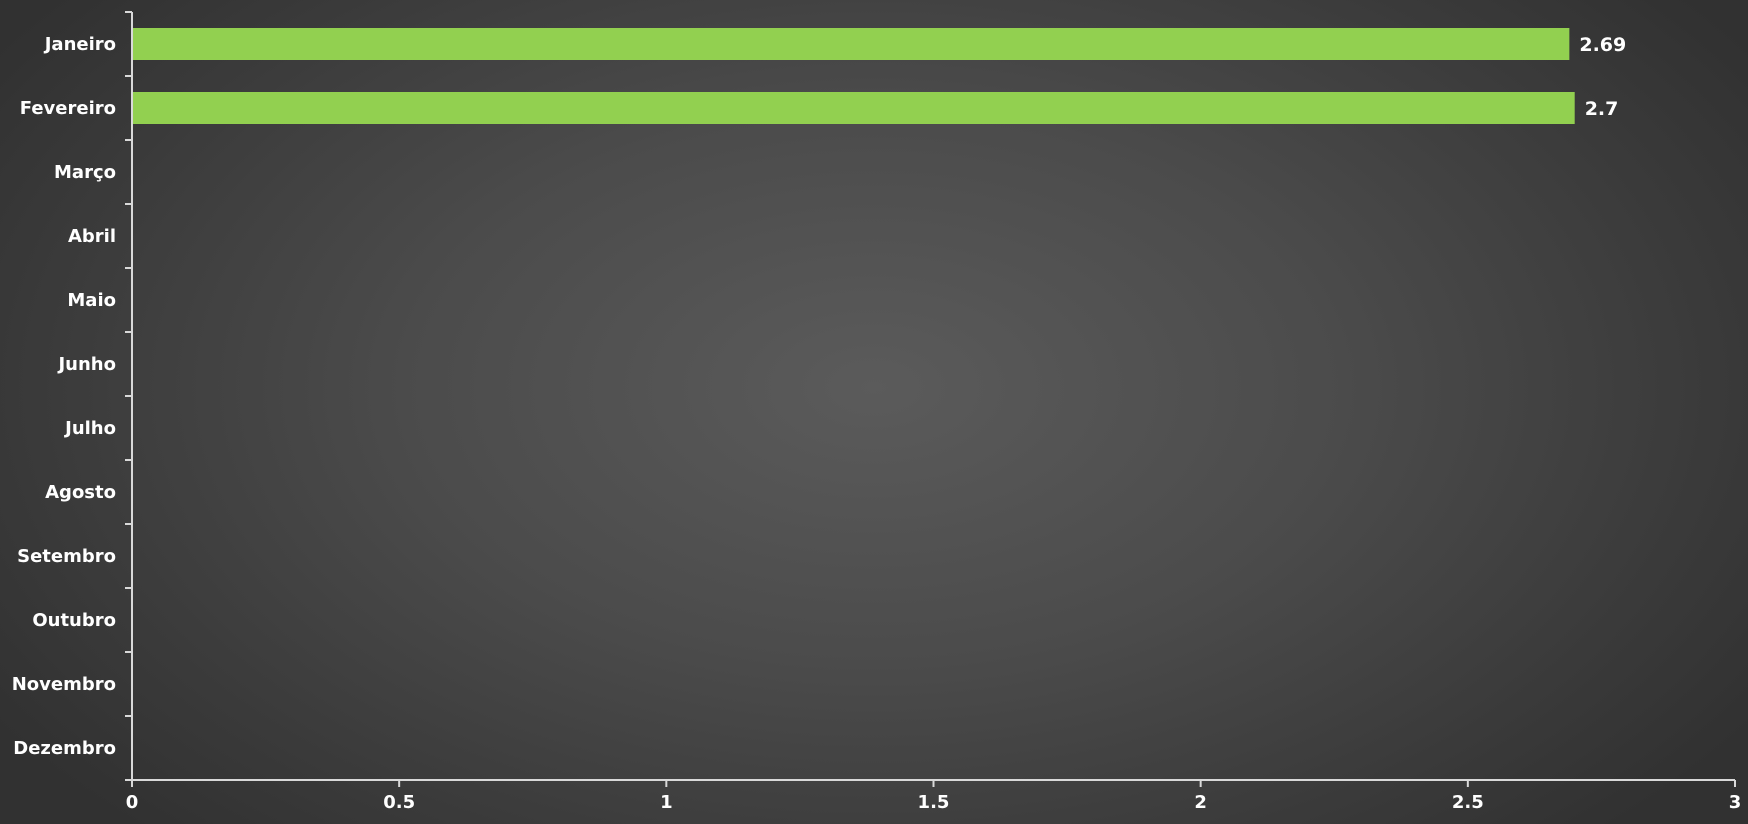 The height and width of the screenshot is (824, 1748). What do you see at coordinates (854, 76) in the screenshot?
I see `bars` at bounding box center [854, 76].